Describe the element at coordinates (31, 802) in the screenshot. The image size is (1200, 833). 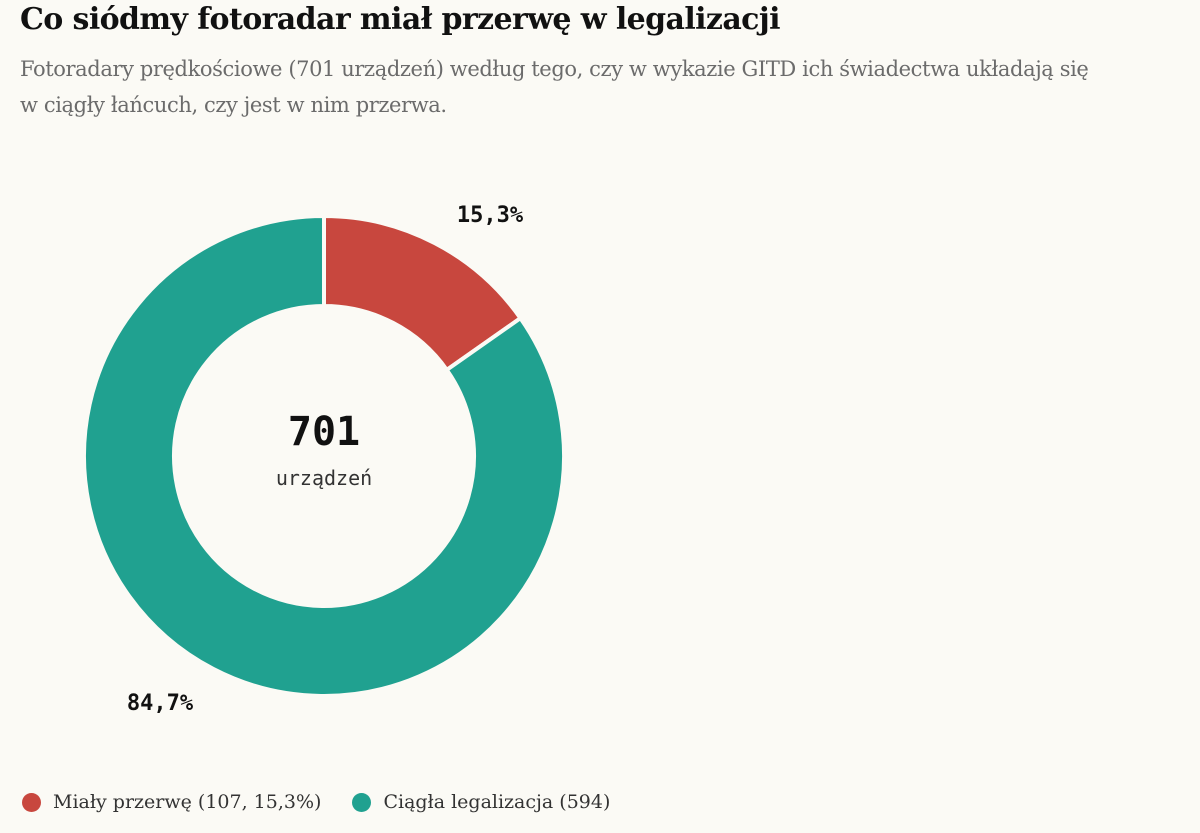
I see `legend-swatch-break` at that location.